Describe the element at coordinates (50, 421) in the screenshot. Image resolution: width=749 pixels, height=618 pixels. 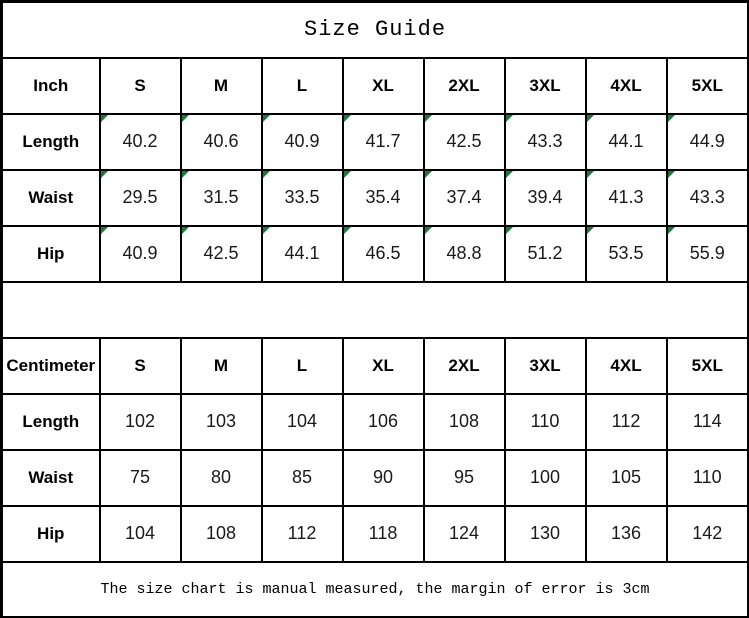
I see `row-label: Length` at that location.